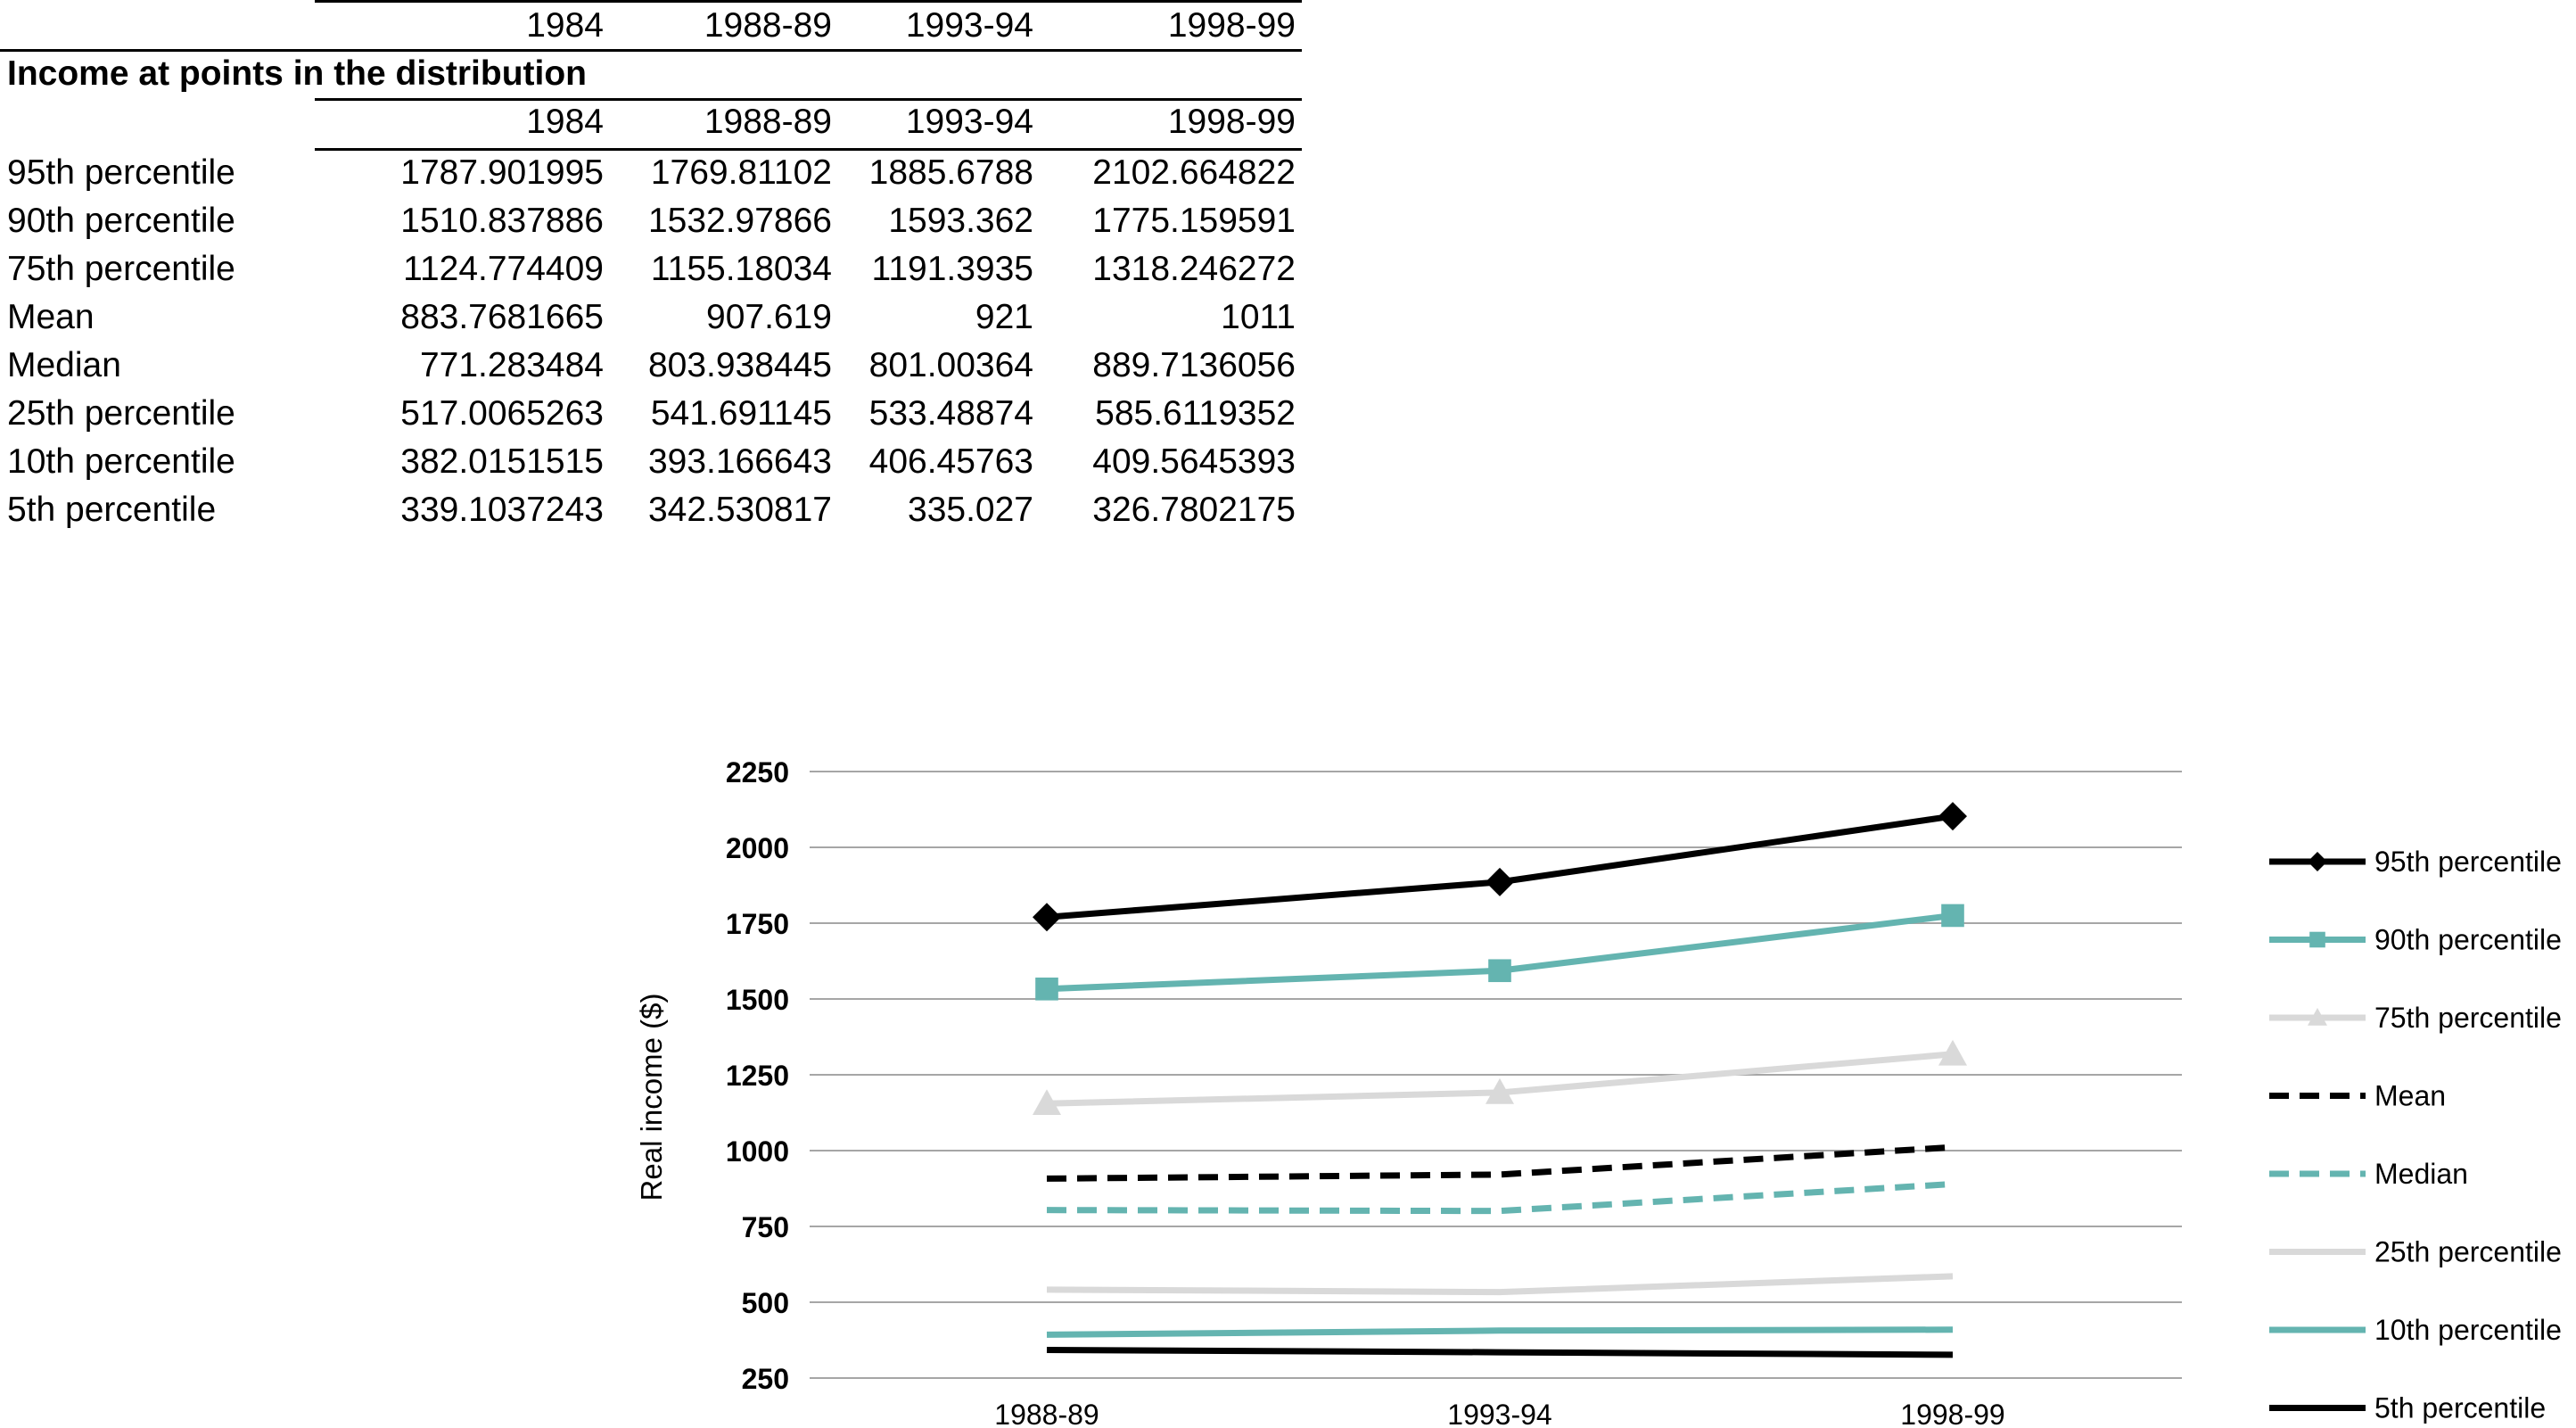 The width and height of the screenshot is (2576, 1428). What do you see at coordinates (1194, 221) in the screenshot?
I see `table-cell: 1775.159591` at bounding box center [1194, 221].